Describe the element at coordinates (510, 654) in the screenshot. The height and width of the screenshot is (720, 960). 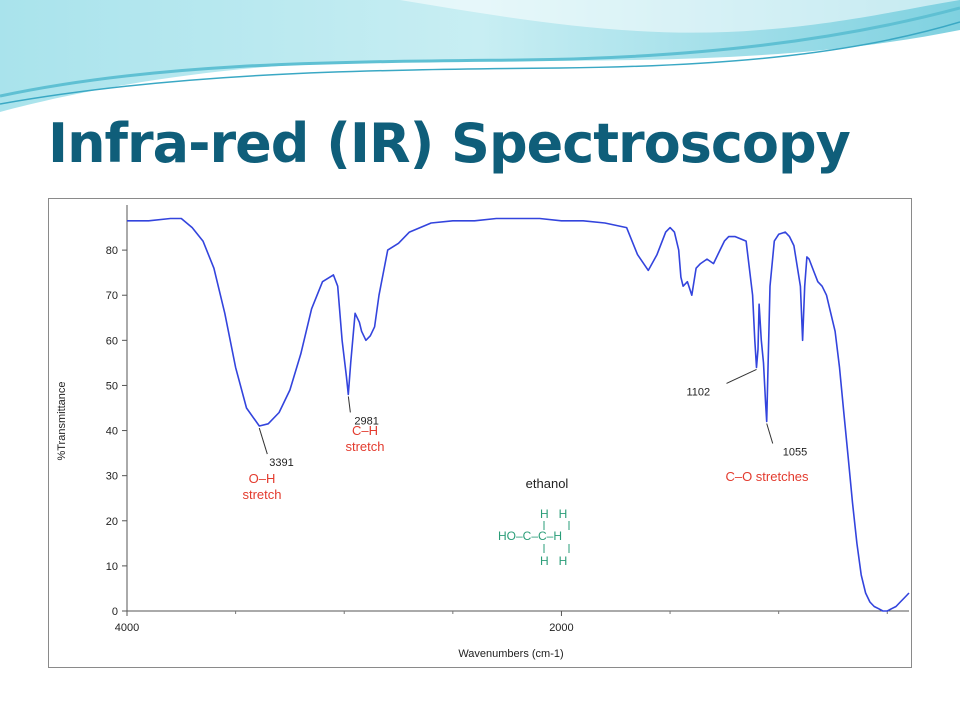
I see `x-axis-title: Wavenumbers (cm-1)` at that location.